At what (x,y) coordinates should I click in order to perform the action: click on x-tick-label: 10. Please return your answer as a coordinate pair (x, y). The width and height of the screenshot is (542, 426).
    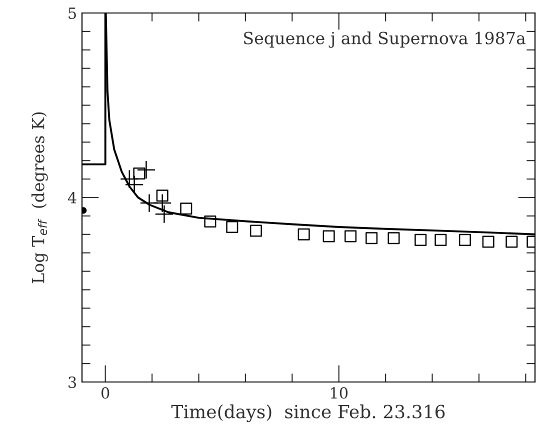
    Looking at the image, I should click on (339, 393).